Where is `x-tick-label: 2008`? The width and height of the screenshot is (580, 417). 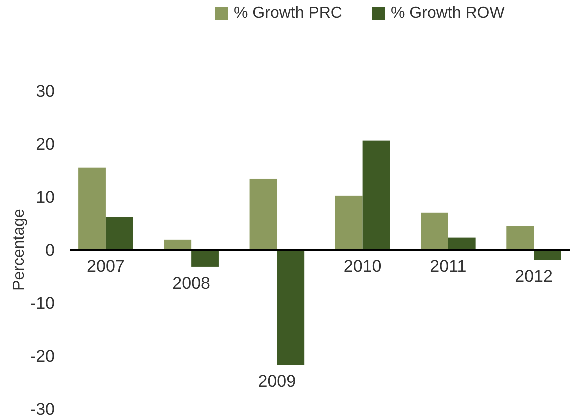
x-tick-label: 2008 is located at coordinates (191, 283).